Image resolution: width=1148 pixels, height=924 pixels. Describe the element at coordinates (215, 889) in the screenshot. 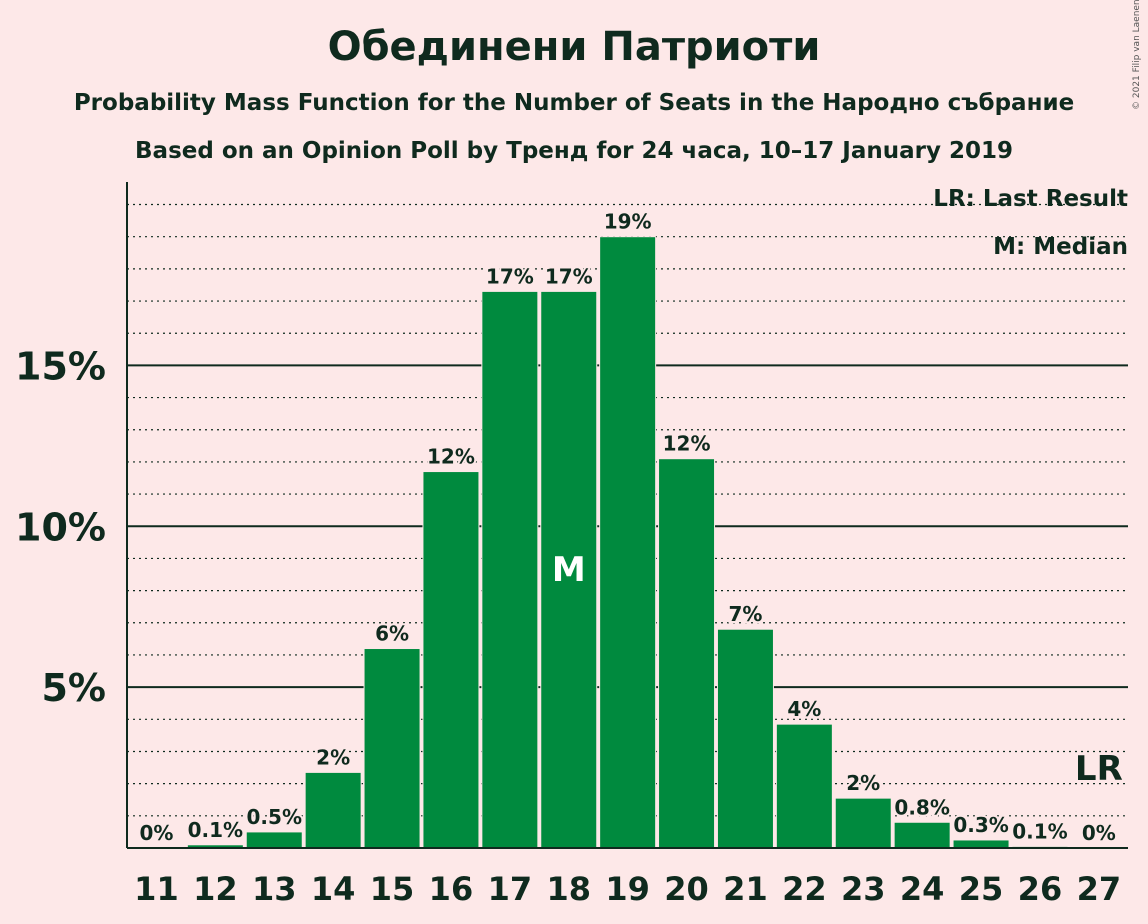

I see `x-tick-label: 12` at that location.